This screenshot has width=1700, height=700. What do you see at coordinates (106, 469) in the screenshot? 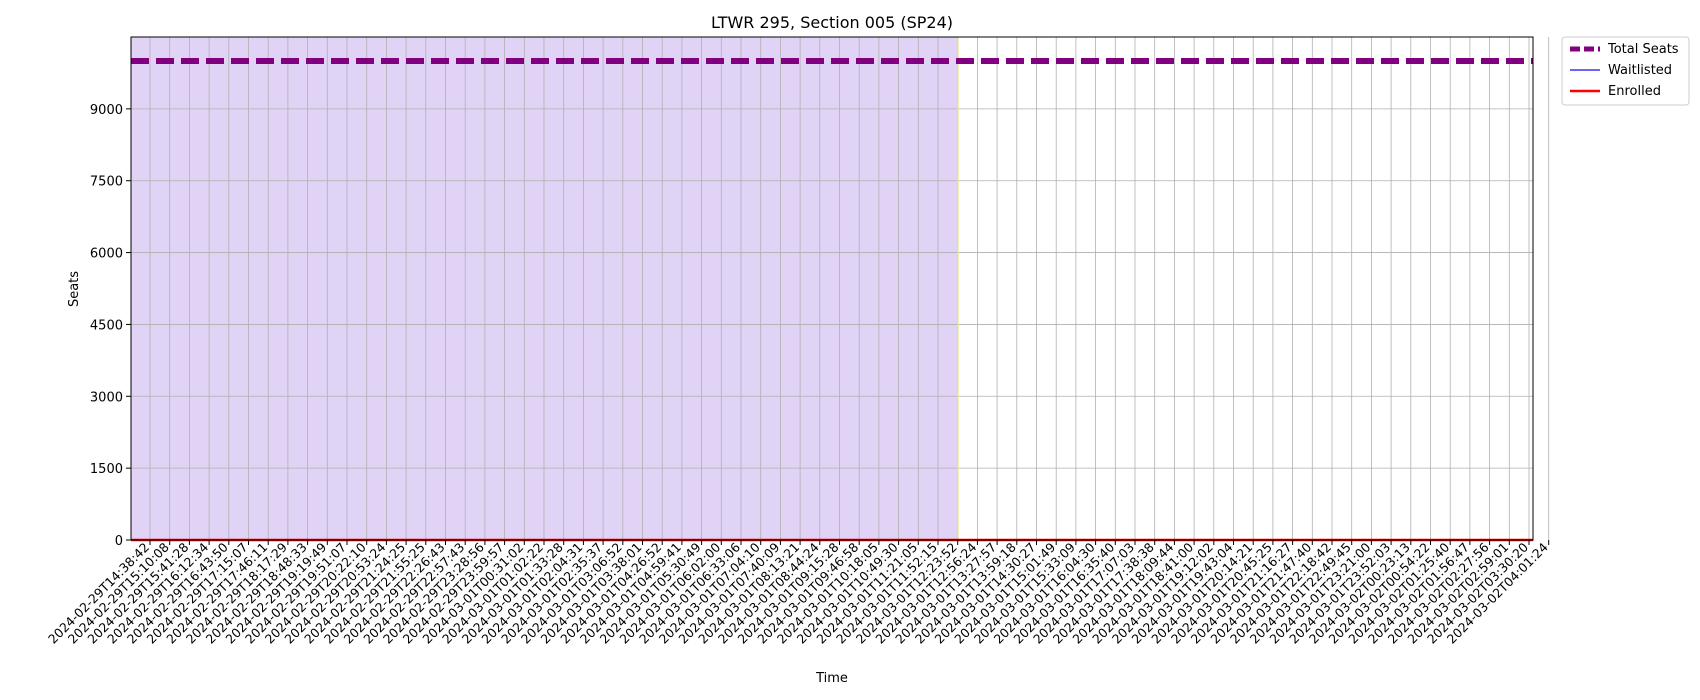
I see `y-tick-label: 1500` at bounding box center [106, 469].